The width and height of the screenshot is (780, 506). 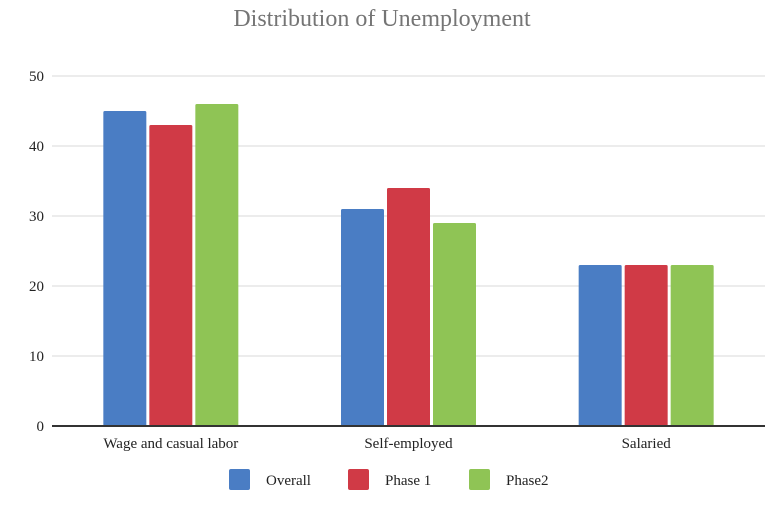 I want to click on legend-label: Phase2, so click(x=527, y=481).